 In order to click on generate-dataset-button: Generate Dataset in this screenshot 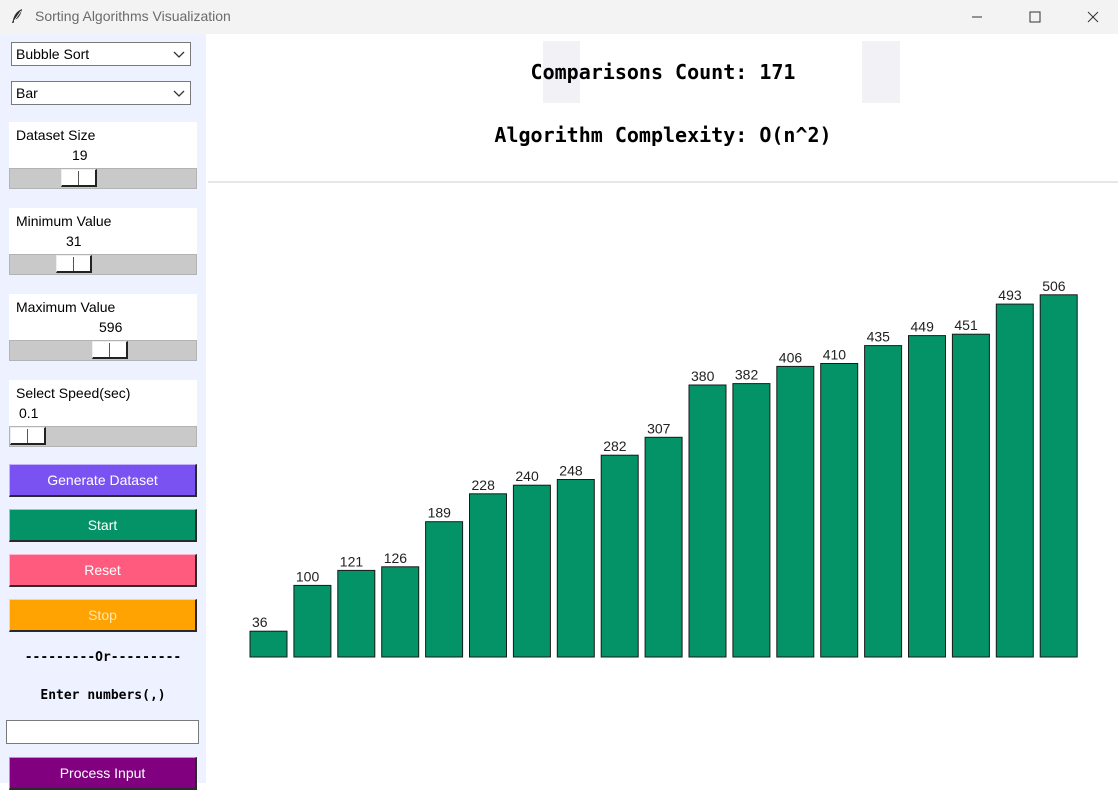, I will do `click(103, 480)`.